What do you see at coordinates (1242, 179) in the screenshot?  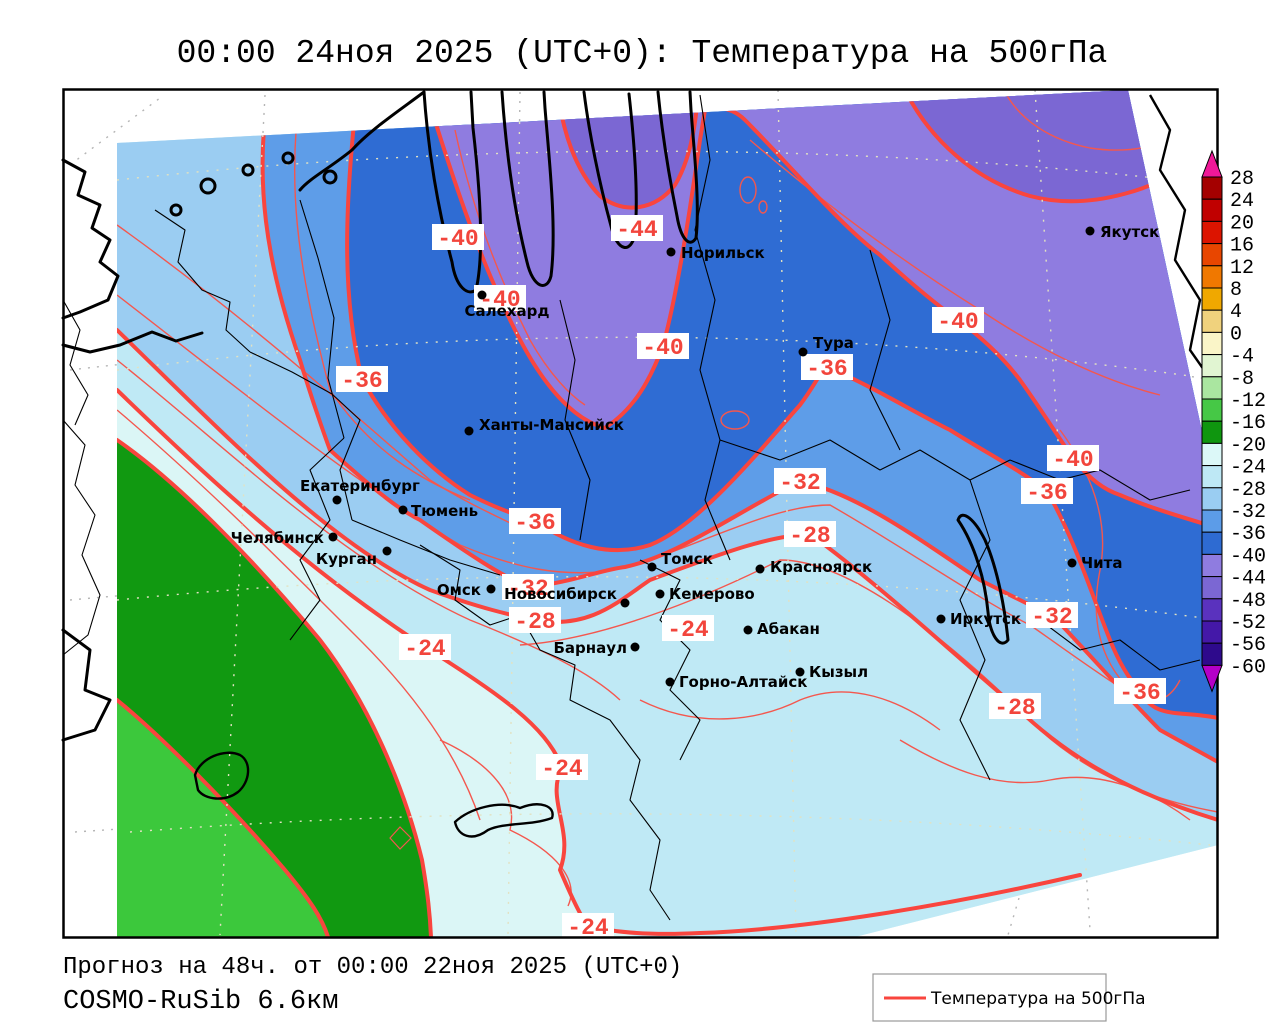 I see `colorbar-tick-label: 28` at bounding box center [1242, 179].